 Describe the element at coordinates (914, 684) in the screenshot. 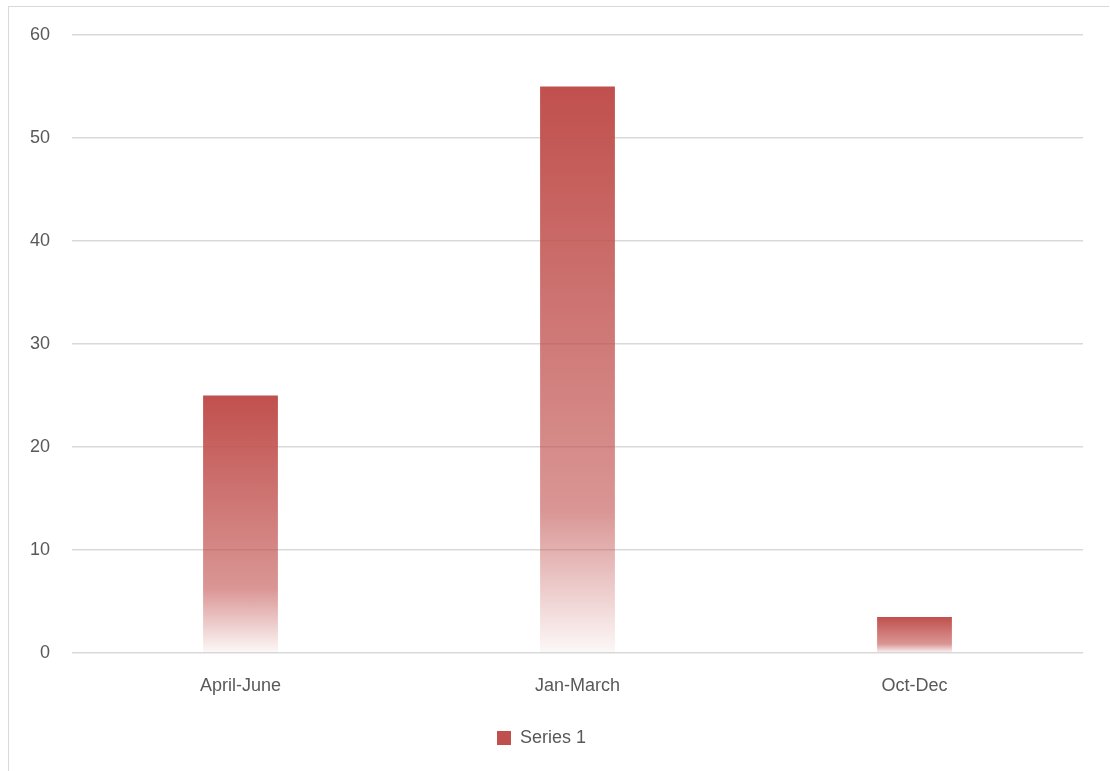

I see `x-tick-label: Oct-Dec` at that location.